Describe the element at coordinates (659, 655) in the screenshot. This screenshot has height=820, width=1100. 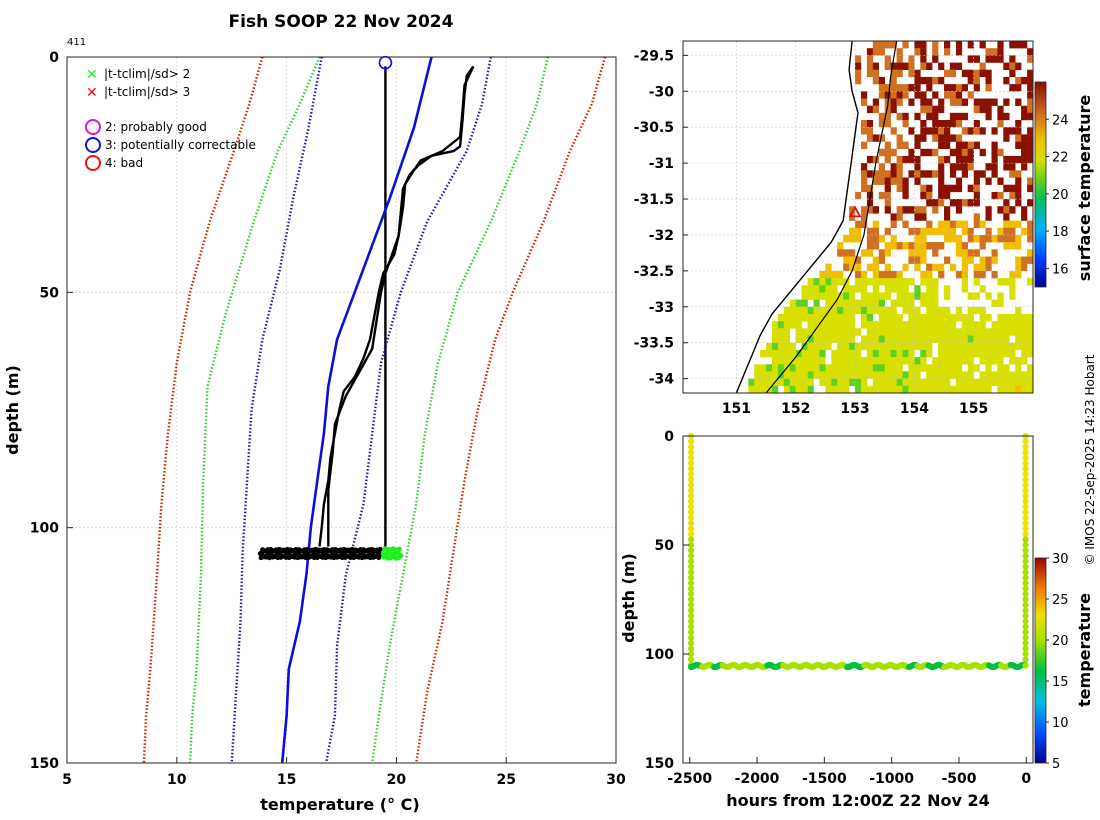
I see `time-y-tick-label: 100` at that location.